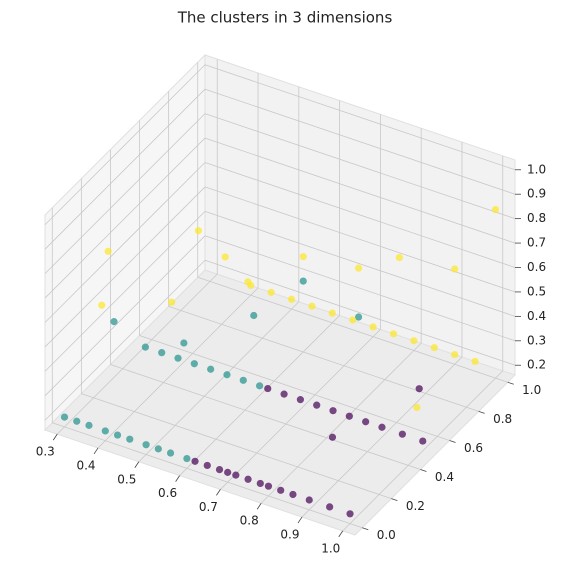 Image resolution: width=571 pixels, height=581 pixels. I want to click on tick-label: 0.0, so click(386, 535).